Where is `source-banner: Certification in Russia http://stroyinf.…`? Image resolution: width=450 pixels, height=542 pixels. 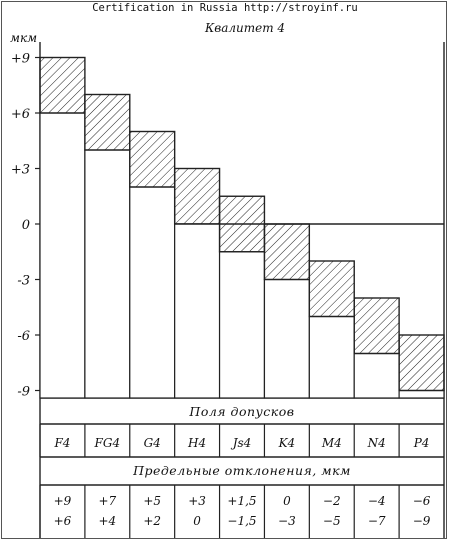
source-banner: Certification in Russia http://stroyinf.… is located at coordinates (225, 8).